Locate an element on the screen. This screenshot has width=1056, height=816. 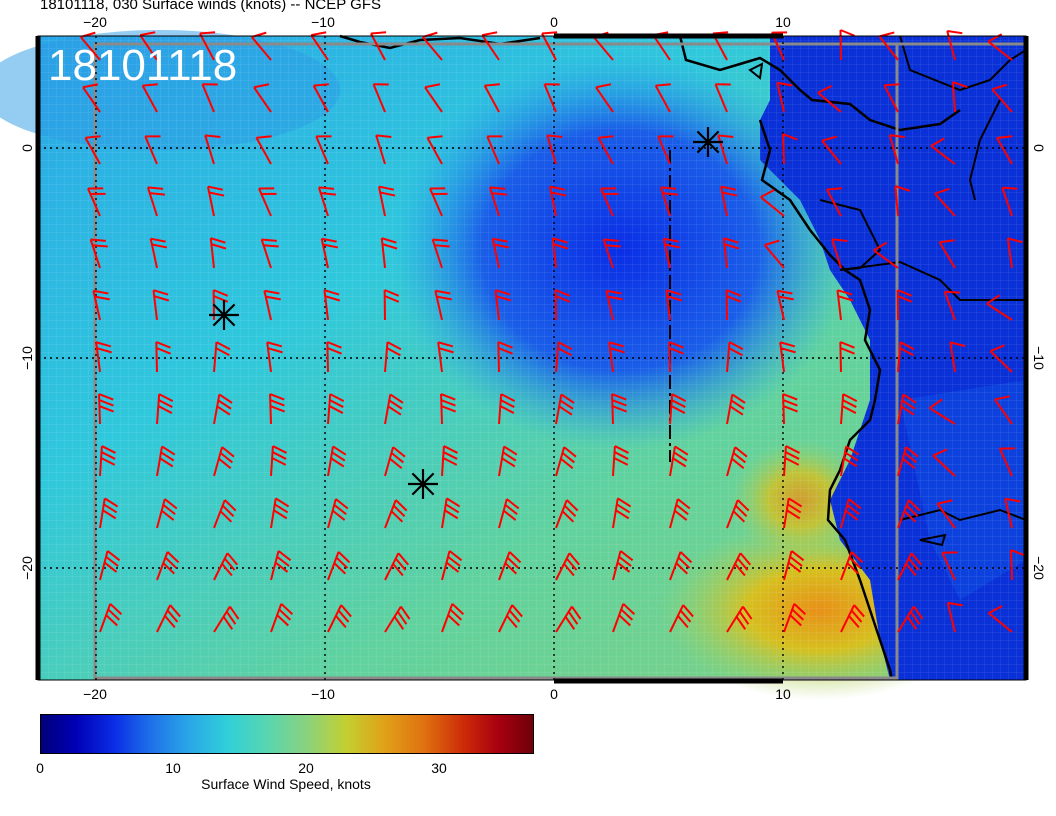
time-stamp: 18101118 is located at coordinates (142, 65).